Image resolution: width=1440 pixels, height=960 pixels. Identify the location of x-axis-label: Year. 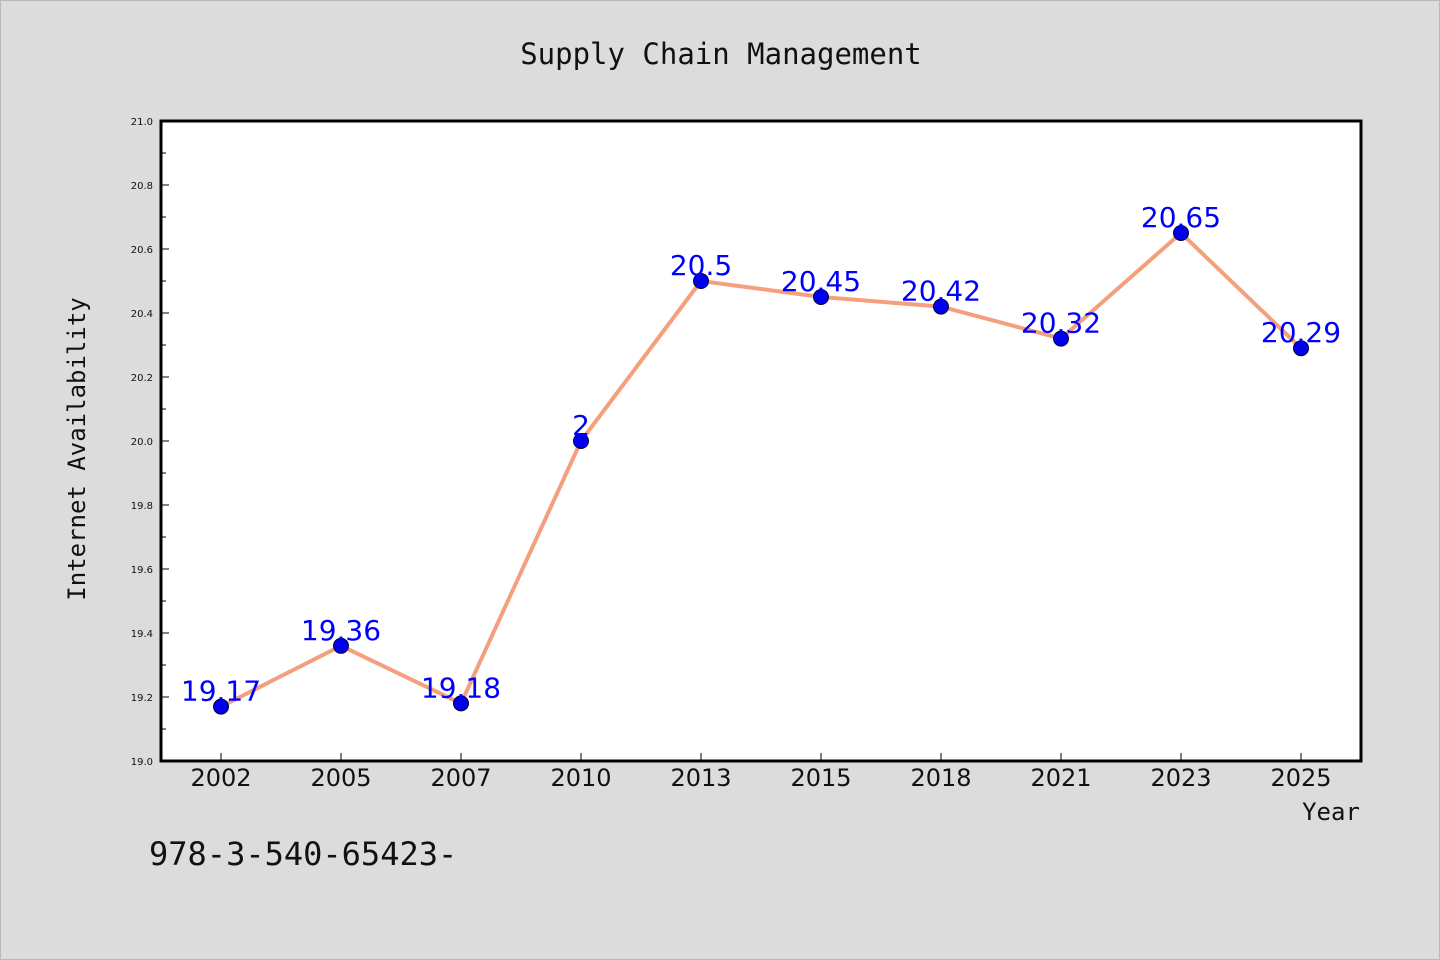
(1331, 812).